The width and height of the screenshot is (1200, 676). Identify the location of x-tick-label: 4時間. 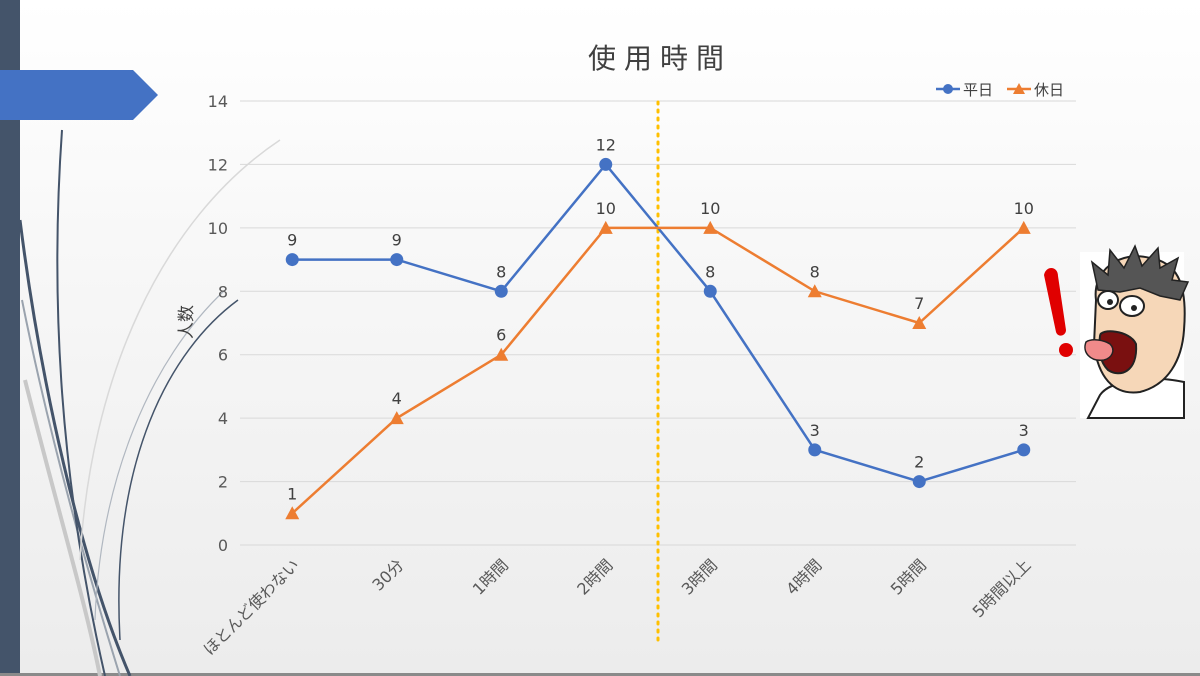
(803, 576).